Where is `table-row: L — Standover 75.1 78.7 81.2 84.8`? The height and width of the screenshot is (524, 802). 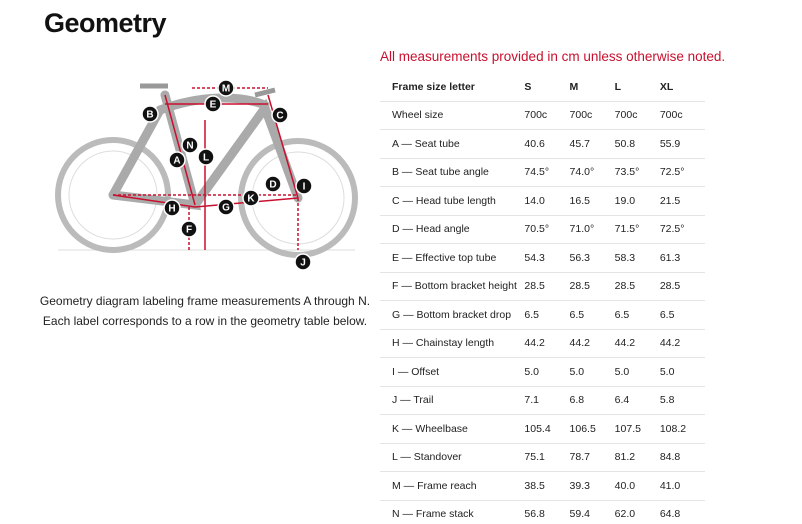
table-row: L — Standover 75.1 78.7 81.2 84.8 is located at coordinates (542, 457).